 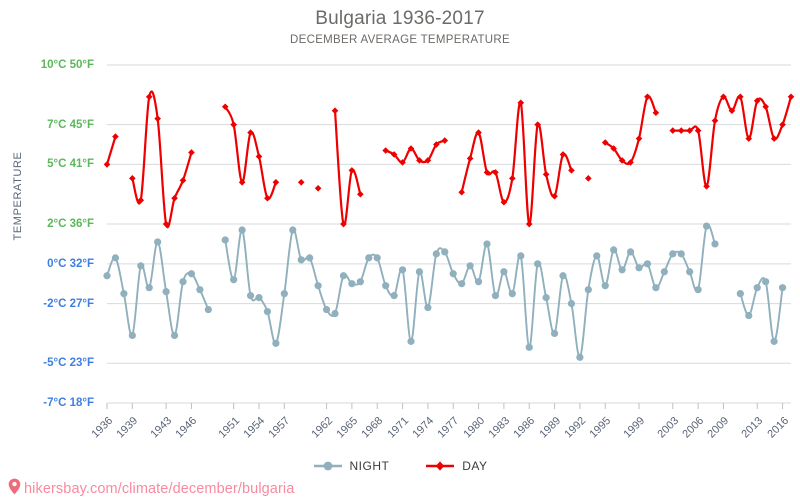 I want to click on source-footer: hikersbay.com/climate/december/bulgaria, so click(x=151, y=487).